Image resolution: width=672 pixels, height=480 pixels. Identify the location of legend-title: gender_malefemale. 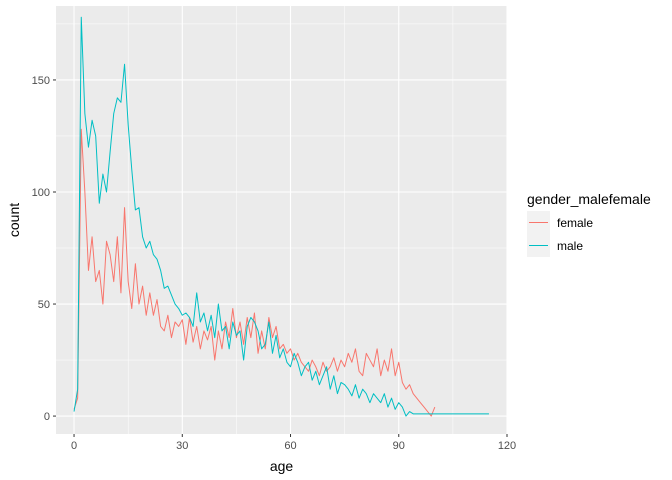
(589, 199).